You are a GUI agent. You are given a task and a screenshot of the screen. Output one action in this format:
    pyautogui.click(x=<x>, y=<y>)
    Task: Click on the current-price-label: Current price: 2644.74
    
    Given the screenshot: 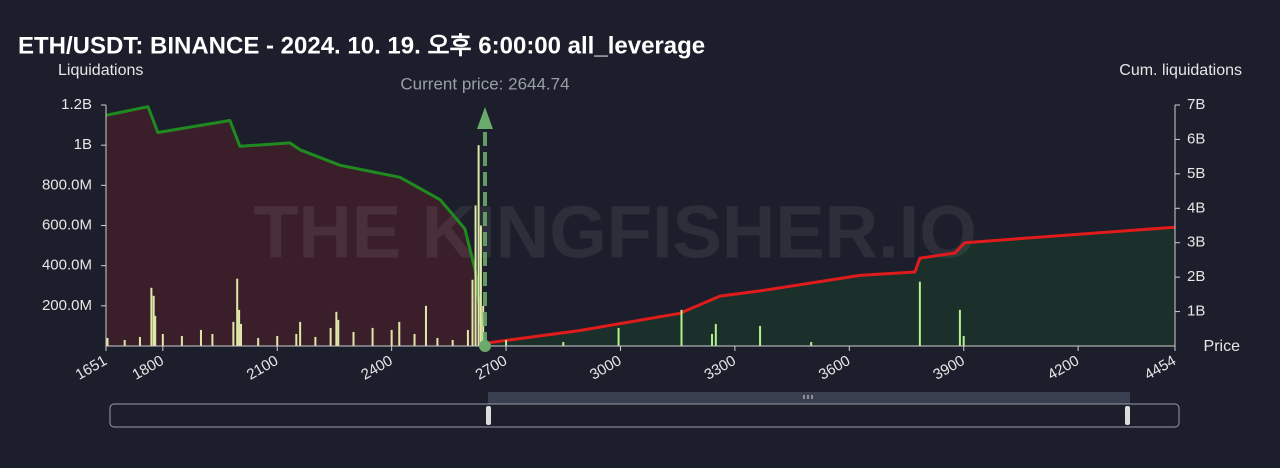 What is the action you would take?
    pyautogui.click(x=484, y=83)
    